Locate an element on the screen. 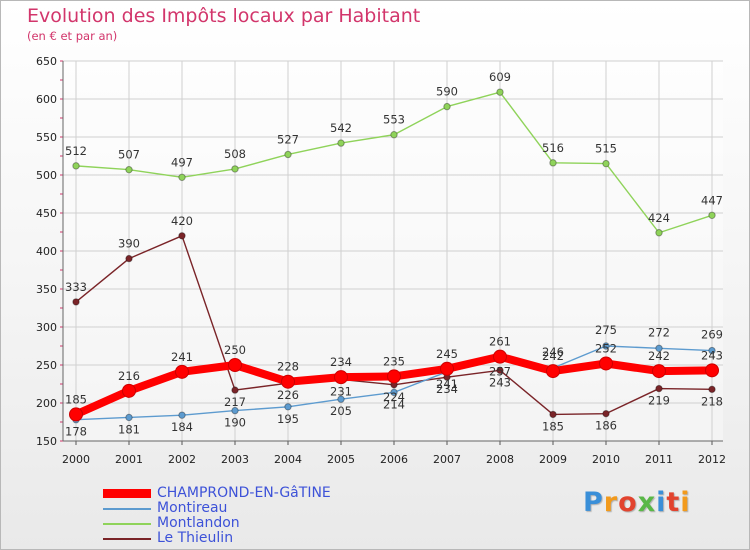 This screenshot has height=550, width=750. data-label: 186 is located at coordinates (606, 426).